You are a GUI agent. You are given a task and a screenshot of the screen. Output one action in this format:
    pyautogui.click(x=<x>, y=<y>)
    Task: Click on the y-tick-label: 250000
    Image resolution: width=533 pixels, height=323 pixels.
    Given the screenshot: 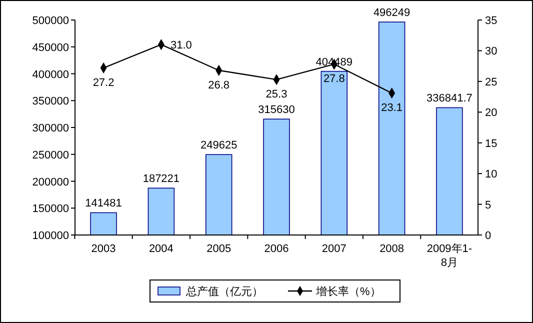 What is the action you would take?
    pyautogui.click(x=50, y=155)
    